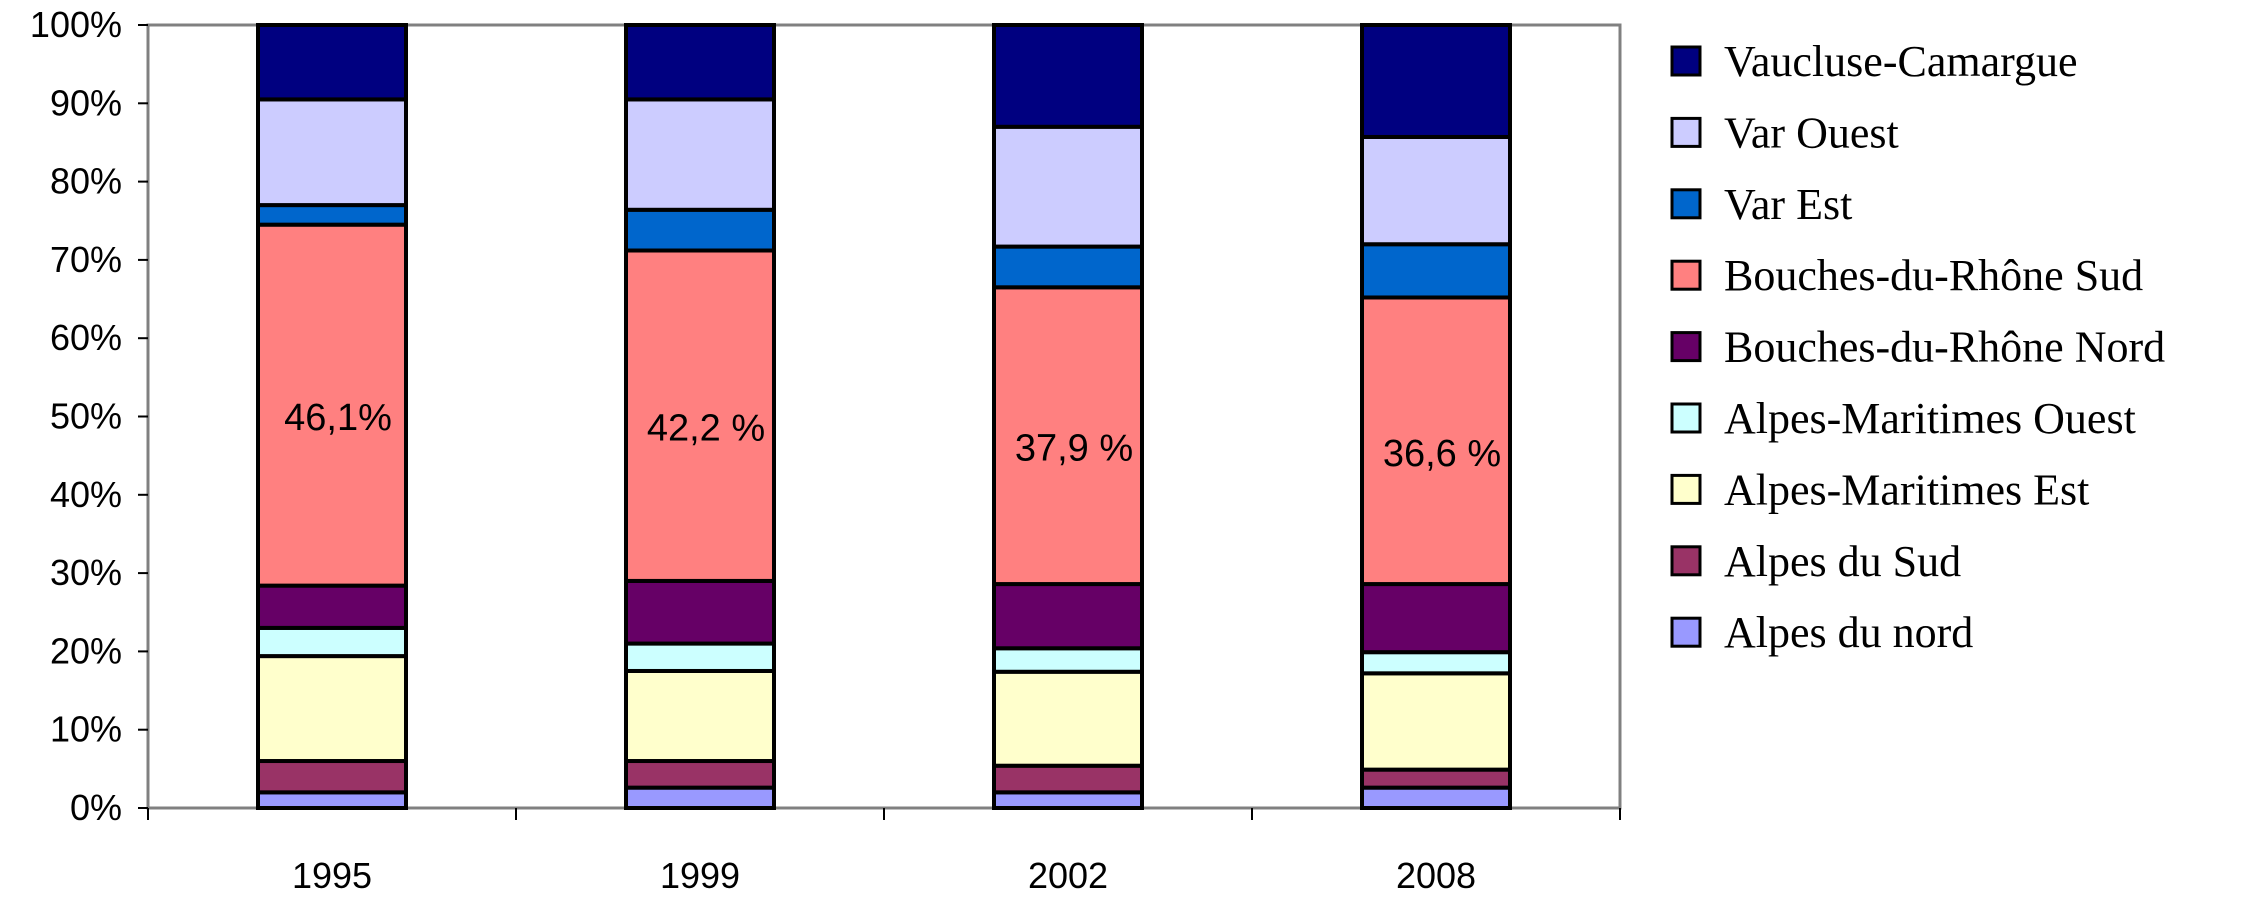 The height and width of the screenshot is (907, 2250). Describe the element at coordinates (884, 852) in the screenshot. I see `x-axis: 1995 1999 2002 2008` at that location.